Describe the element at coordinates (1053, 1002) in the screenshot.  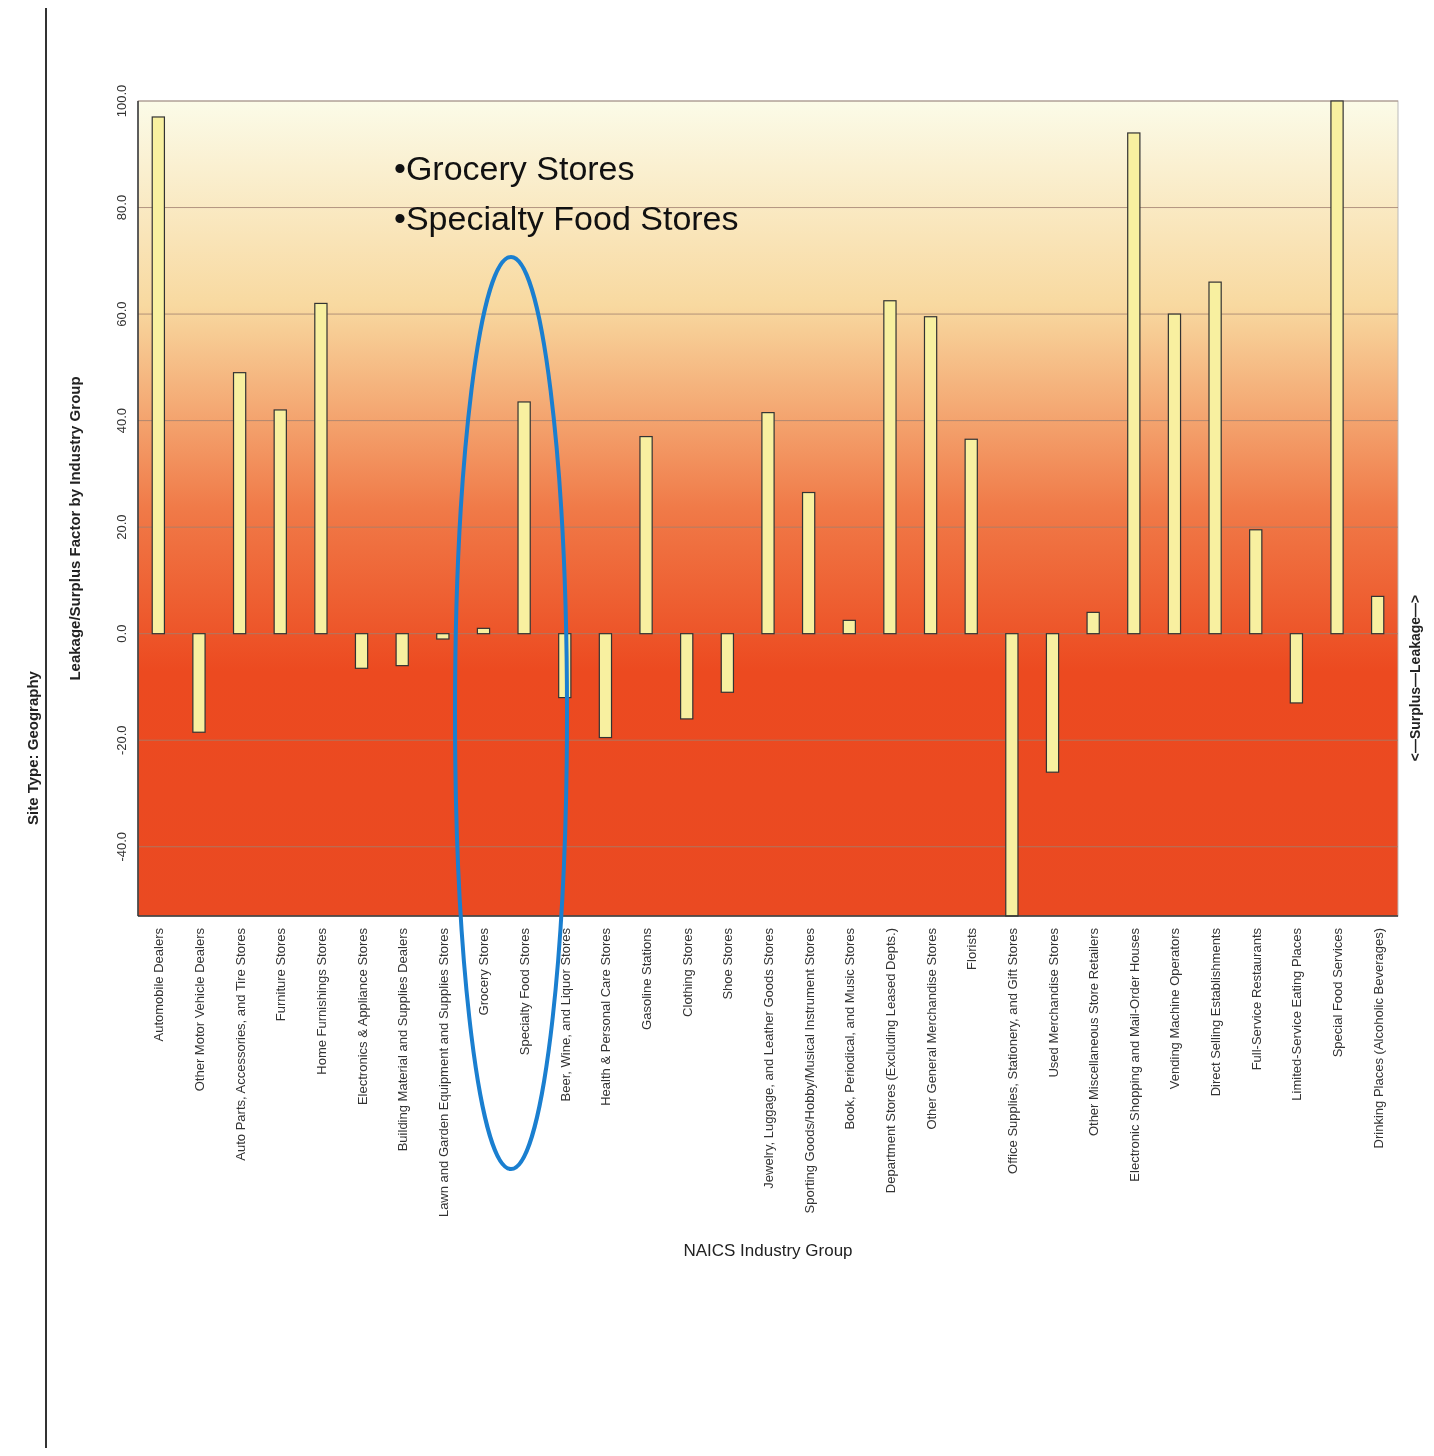
I see `x-tick-label: Used Merchandise Stores` at that location.